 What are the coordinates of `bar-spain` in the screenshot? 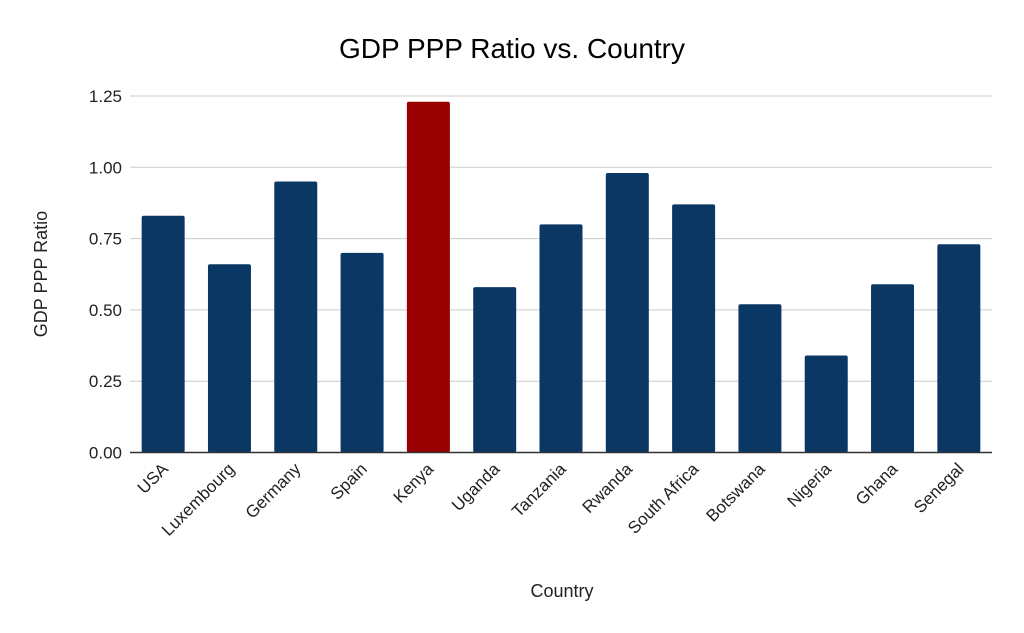 It's located at (362, 352).